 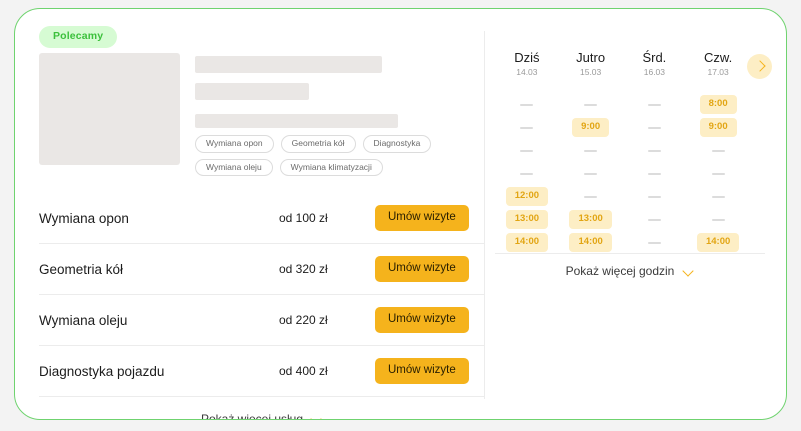 I want to click on calendar-day-header: Czw. 17.03, so click(x=718, y=64).